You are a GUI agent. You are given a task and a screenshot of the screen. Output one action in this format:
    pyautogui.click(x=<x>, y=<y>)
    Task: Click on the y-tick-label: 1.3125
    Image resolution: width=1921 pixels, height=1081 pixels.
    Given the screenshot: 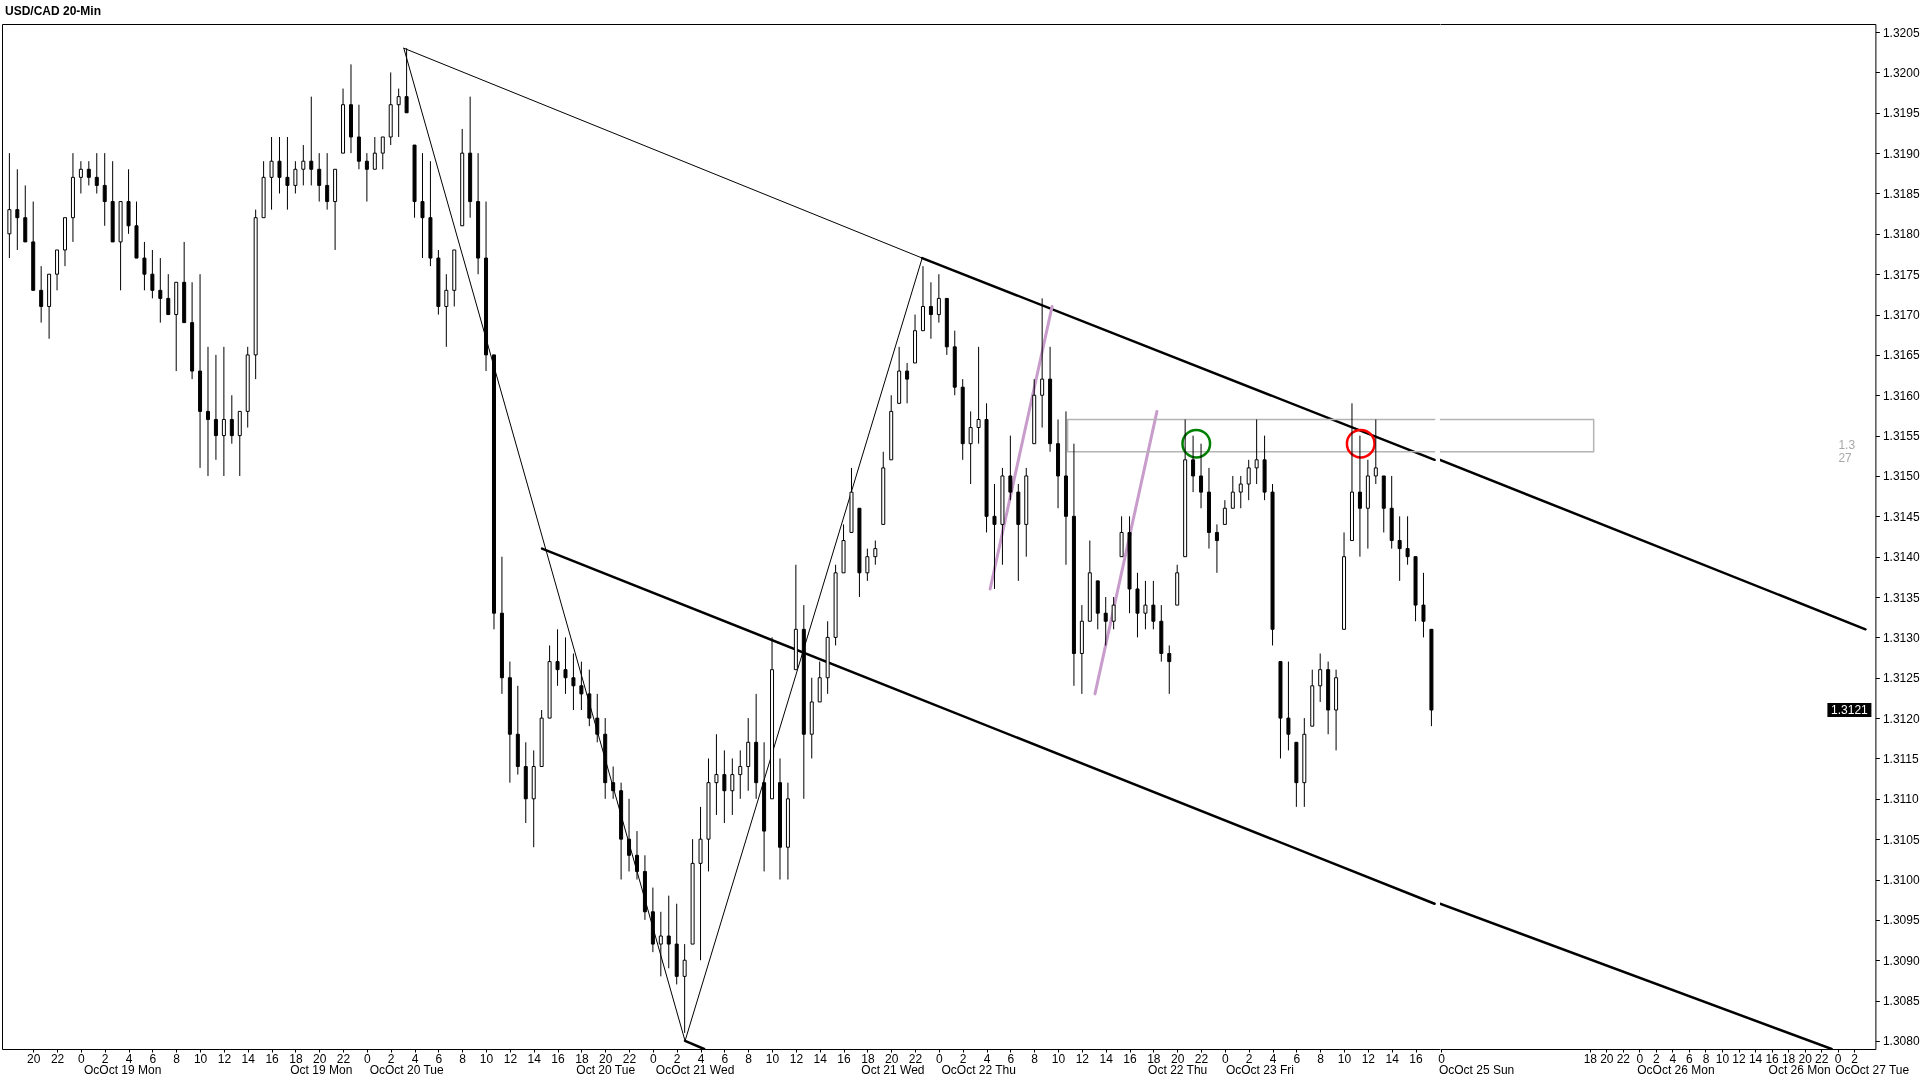 What is the action you would take?
    pyautogui.click(x=1901, y=678)
    